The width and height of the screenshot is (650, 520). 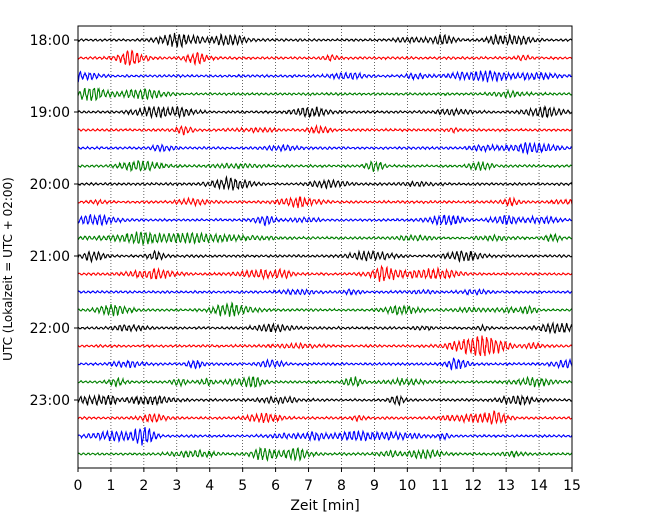 I want to click on x-tick-label: 0, so click(x=78, y=486).